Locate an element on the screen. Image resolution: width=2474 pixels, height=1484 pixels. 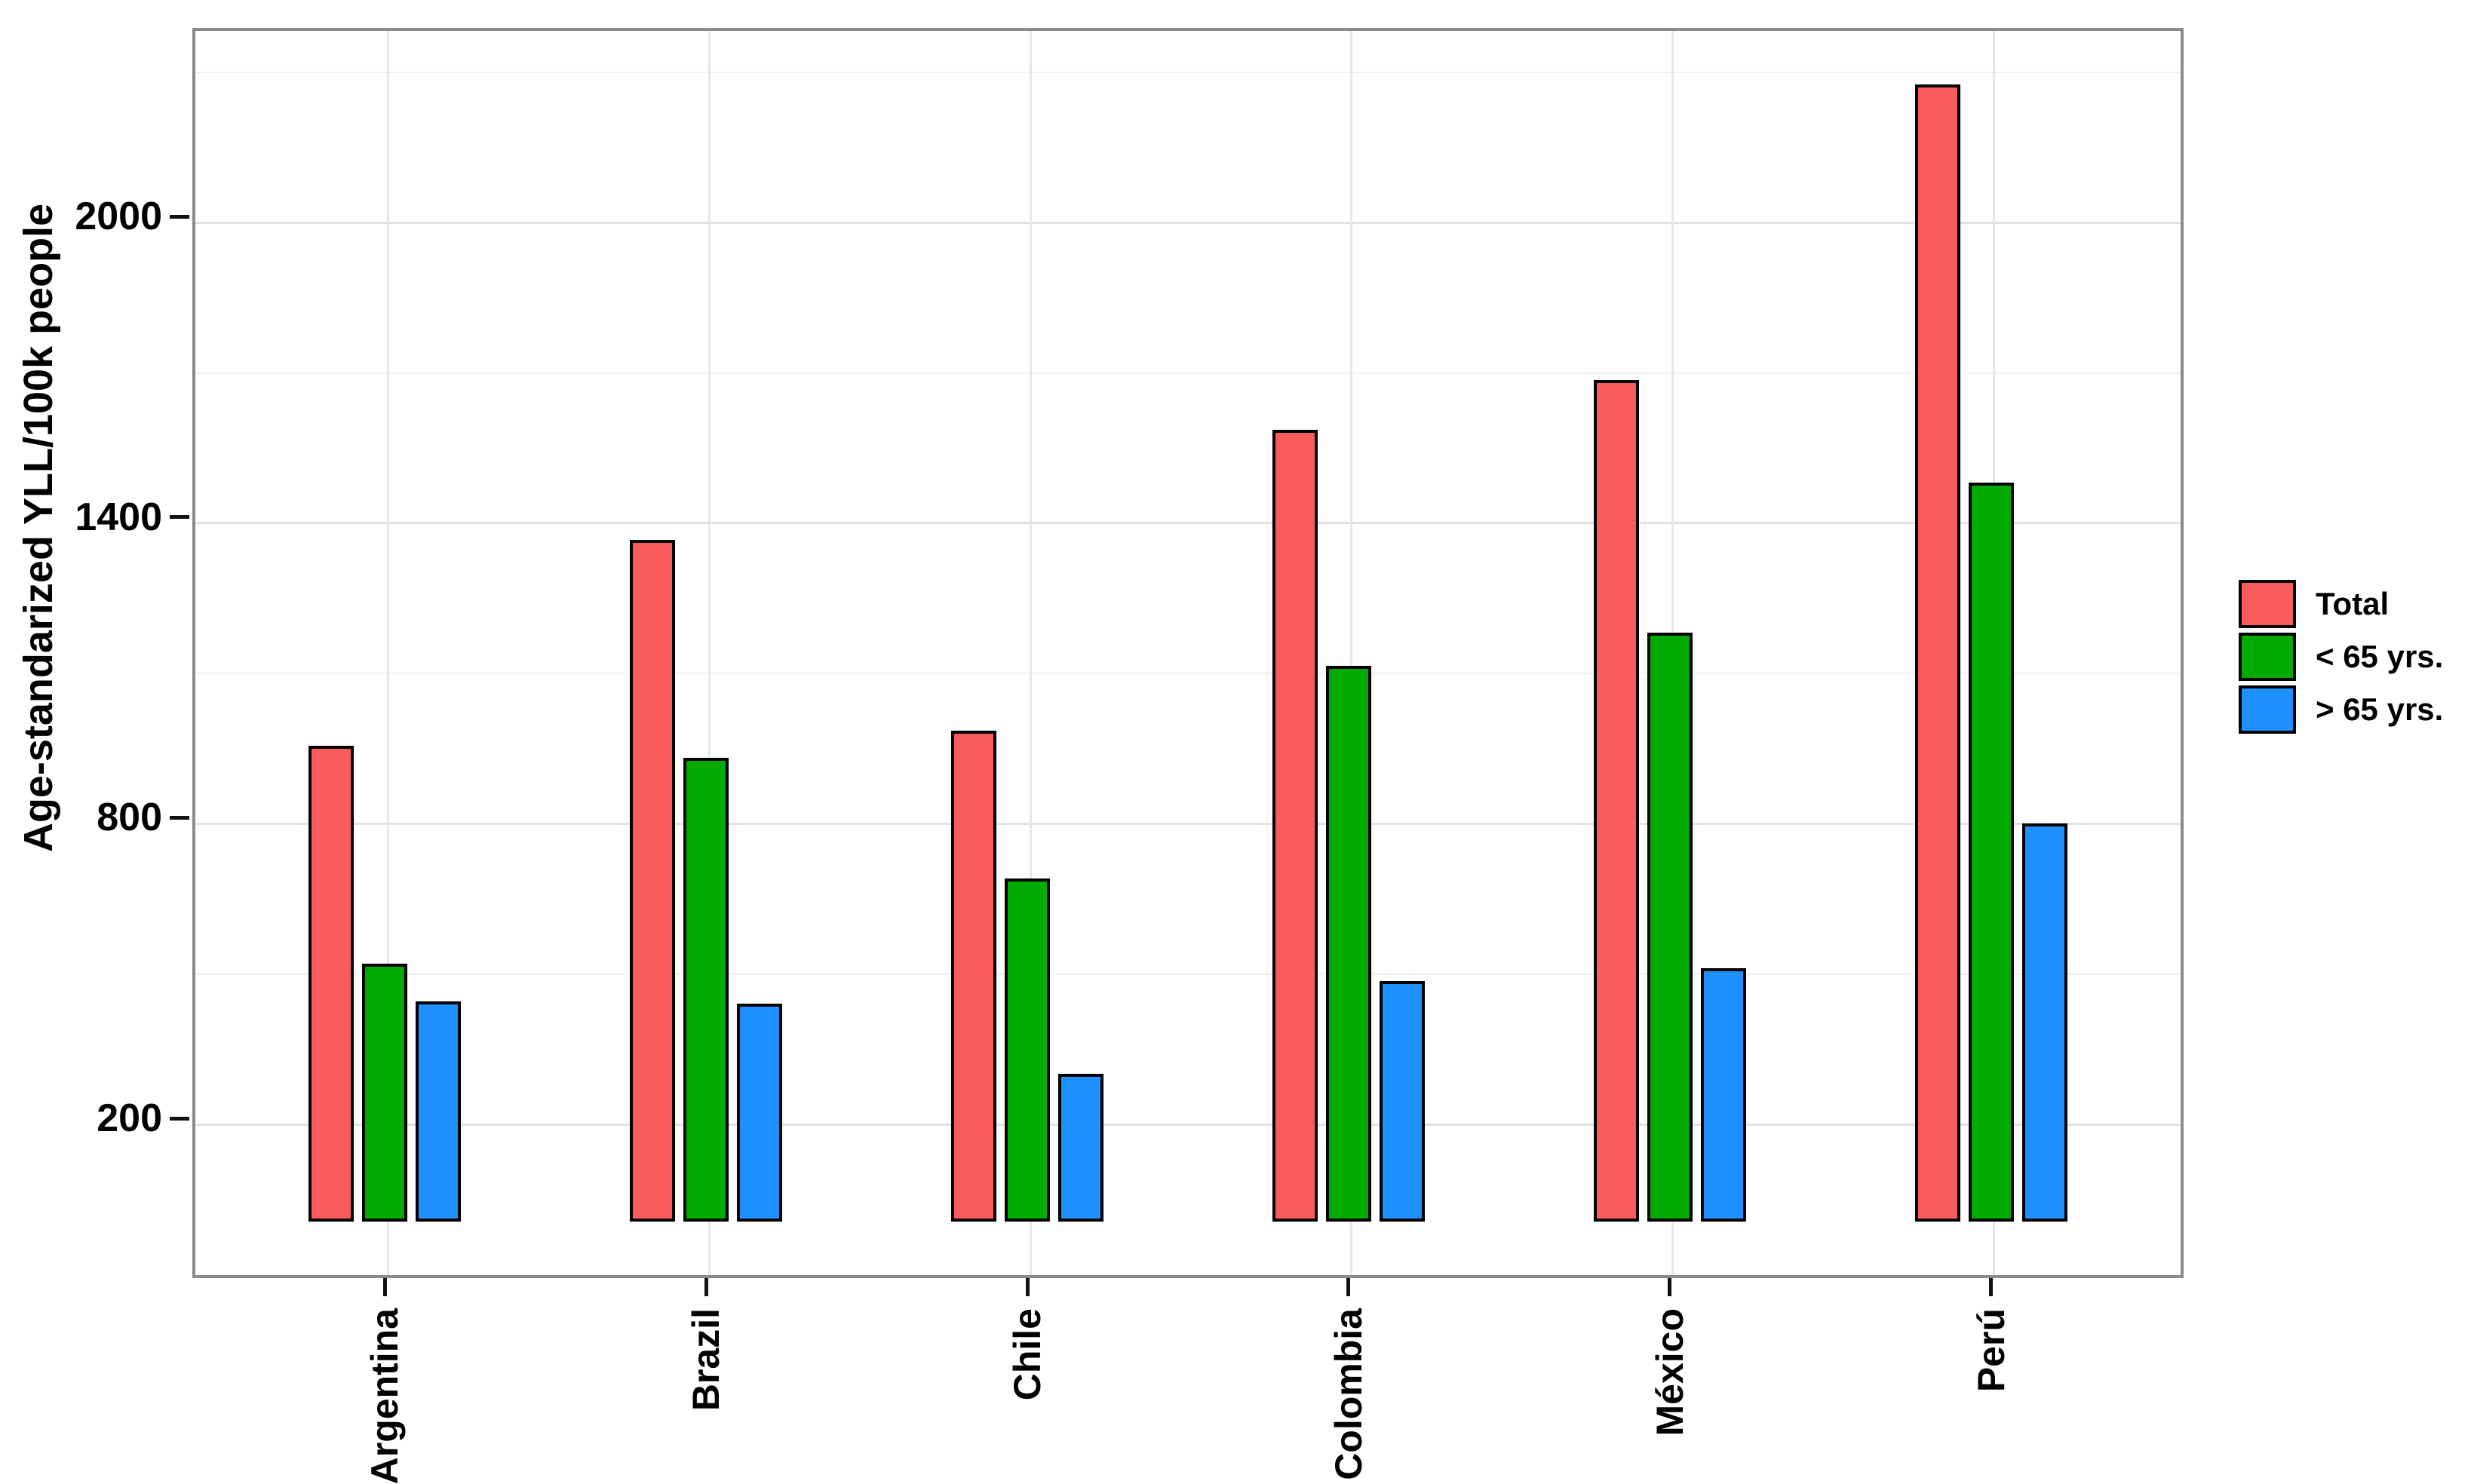
legend-item: Total is located at coordinates (2341, 604).